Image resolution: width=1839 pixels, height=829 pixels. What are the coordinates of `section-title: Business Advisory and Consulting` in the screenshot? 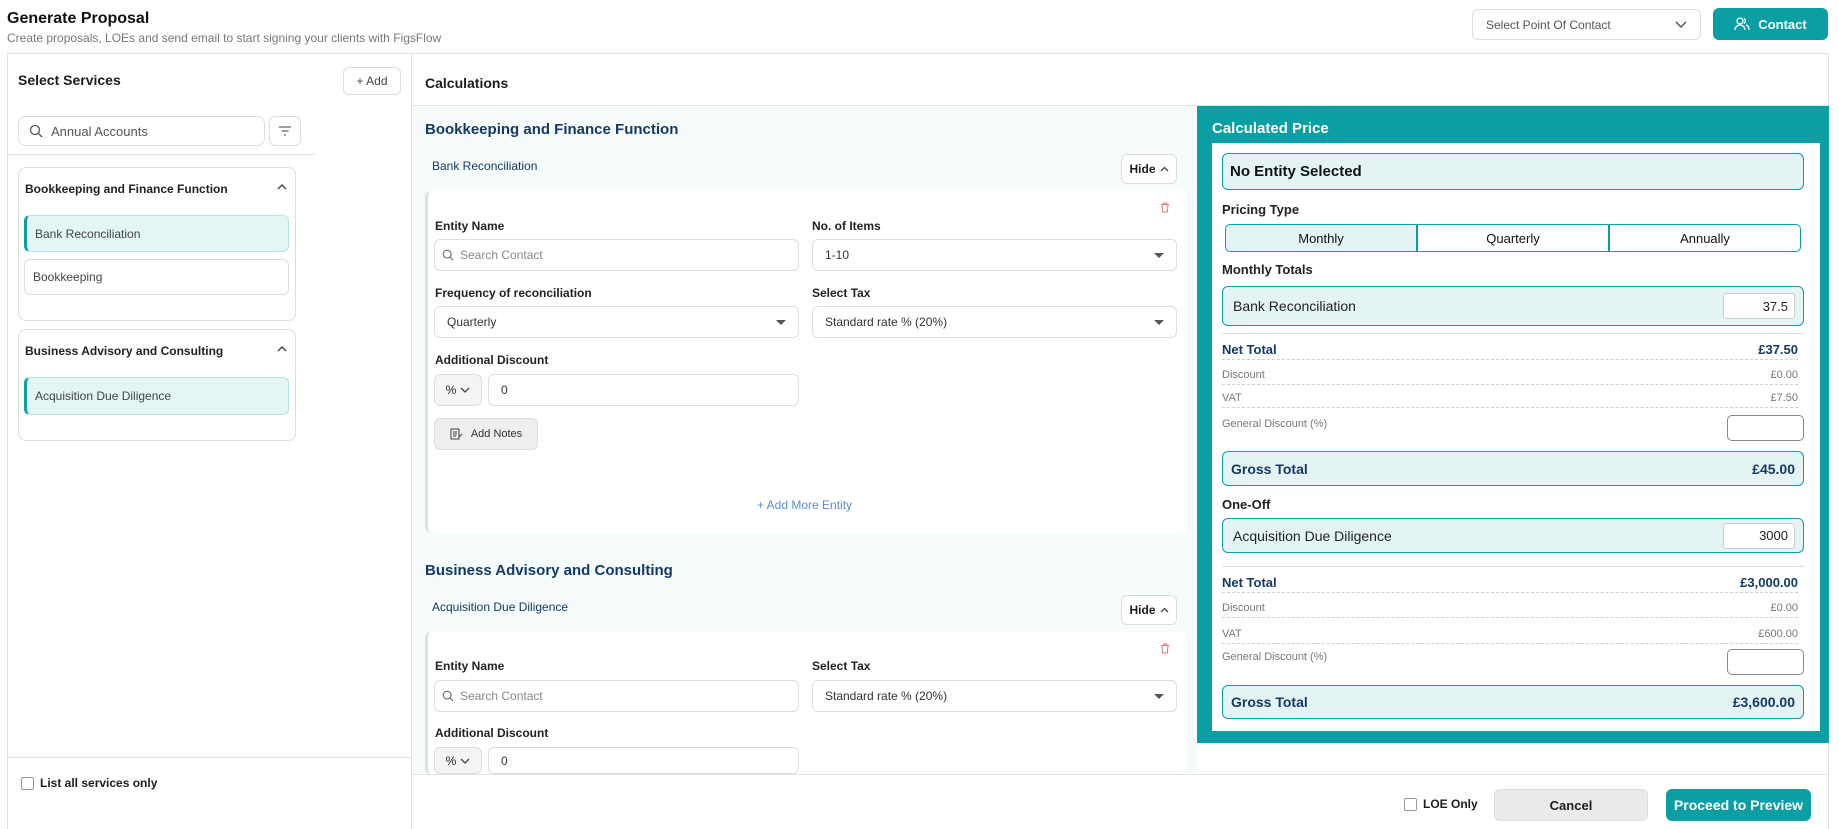 It's located at (549, 570).